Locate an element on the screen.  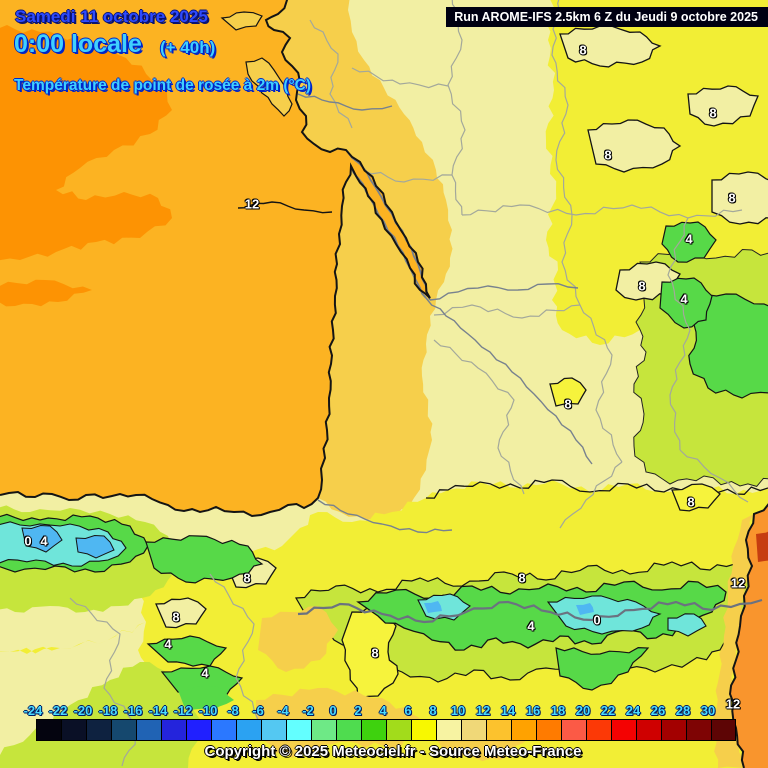
scale-value-label: 28 is located at coordinates (683, 710).